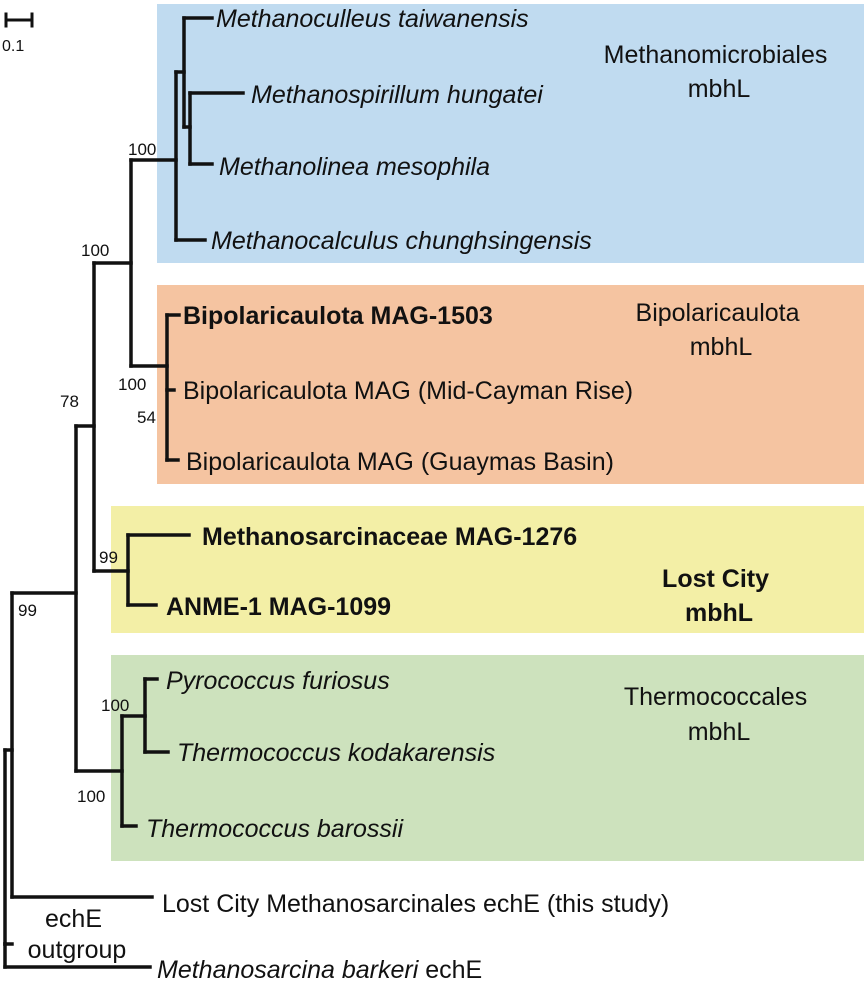  I want to click on leaf-label: Pyrococcus furiosus, so click(278, 681).